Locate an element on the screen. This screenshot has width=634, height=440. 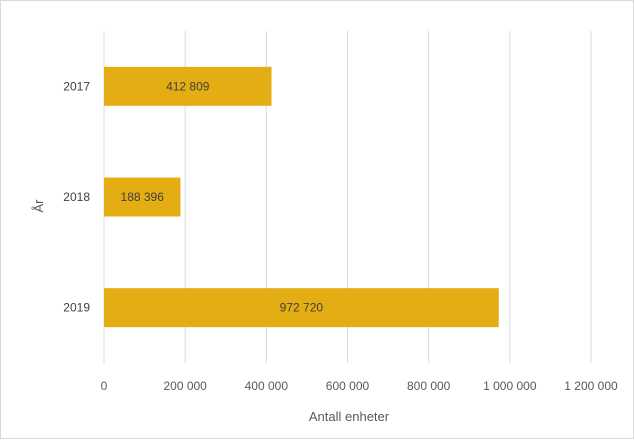
x-tick-label: 1 200 000 is located at coordinates (591, 386).